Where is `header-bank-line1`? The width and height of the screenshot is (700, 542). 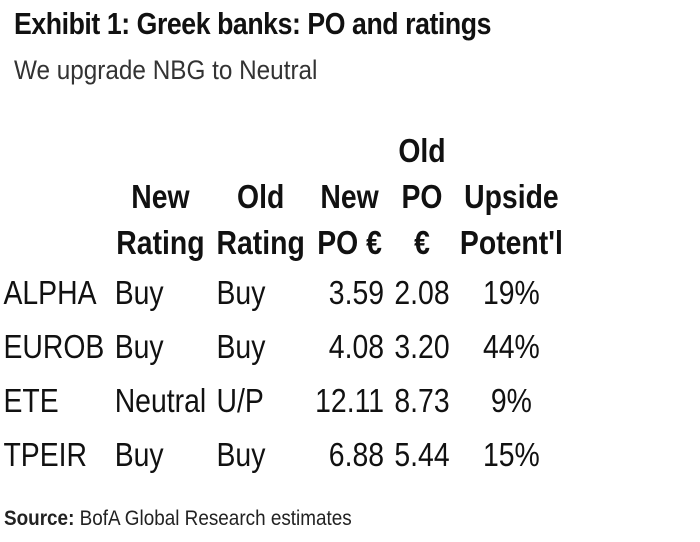 header-bank-line1 is located at coordinates (55, 151).